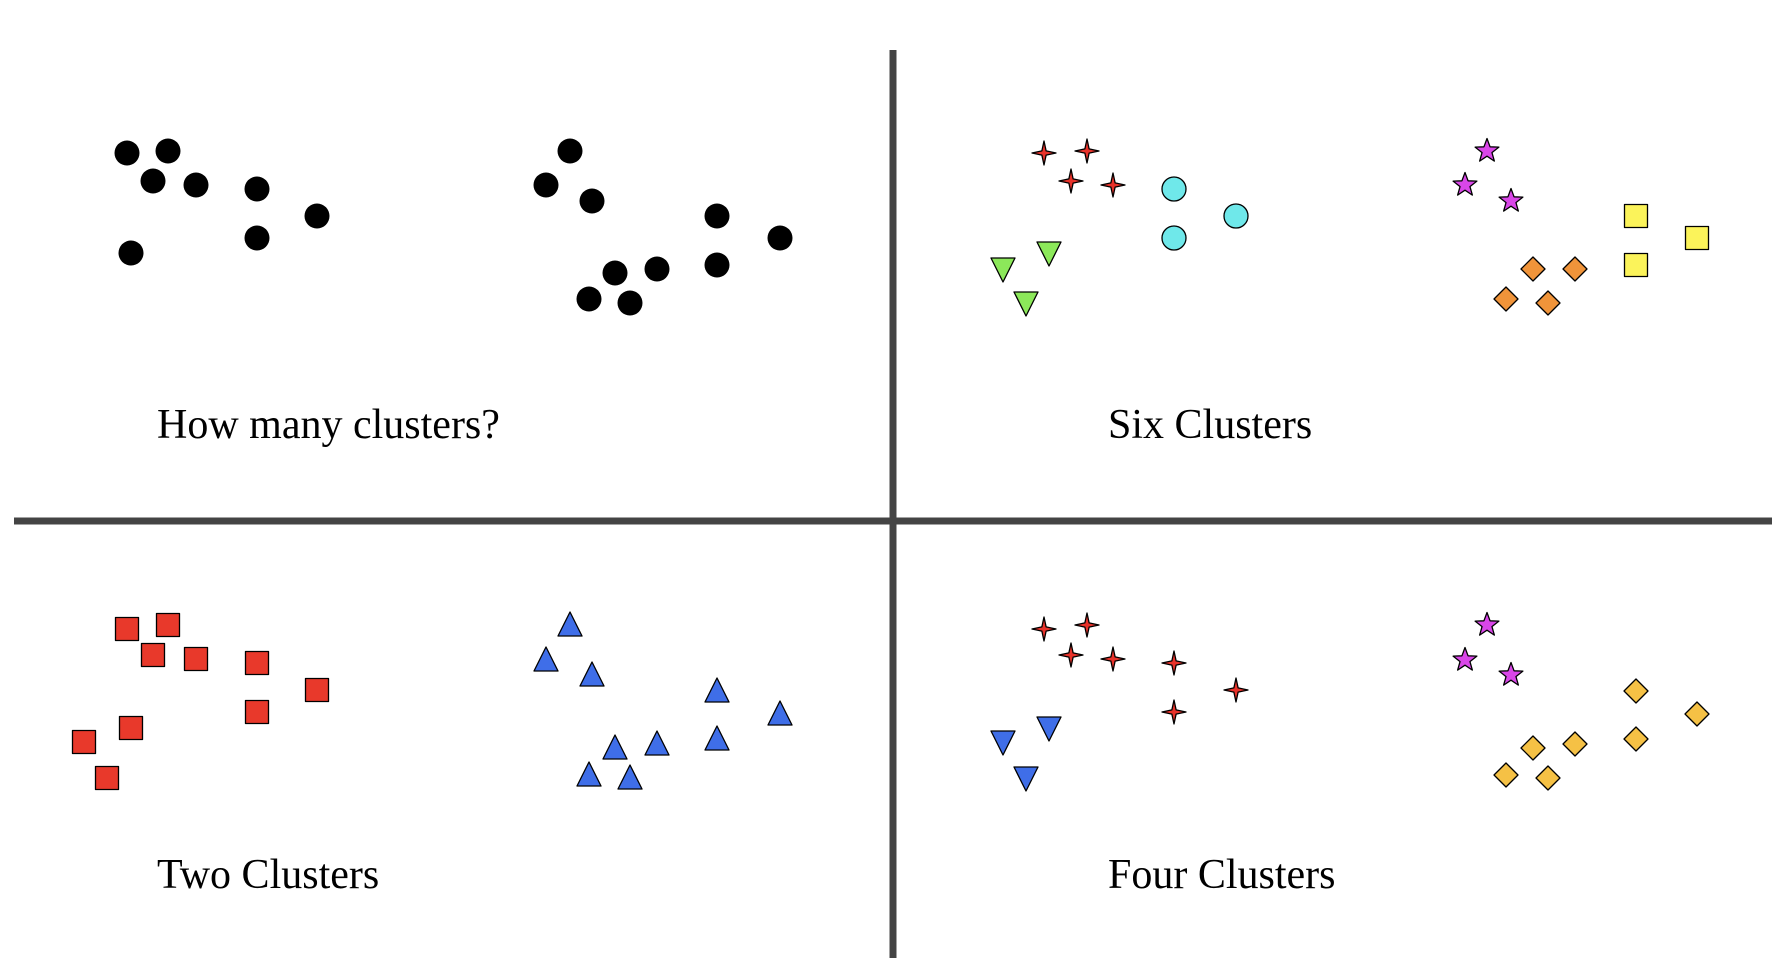  Describe the element at coordinates (1350, 701) in the screenshot. I see `panel-bottom-right` at that location.